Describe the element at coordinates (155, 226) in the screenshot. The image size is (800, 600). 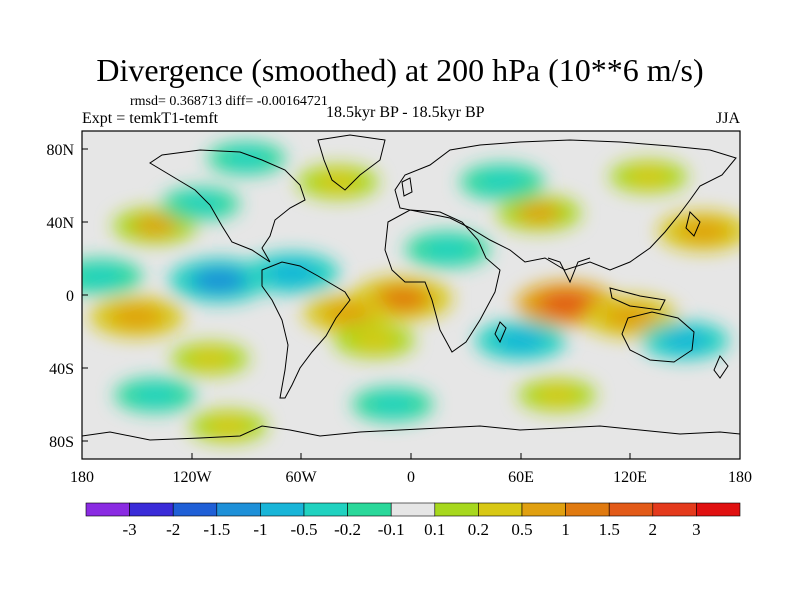
I see `field-core-n-pacific-e` at that location.